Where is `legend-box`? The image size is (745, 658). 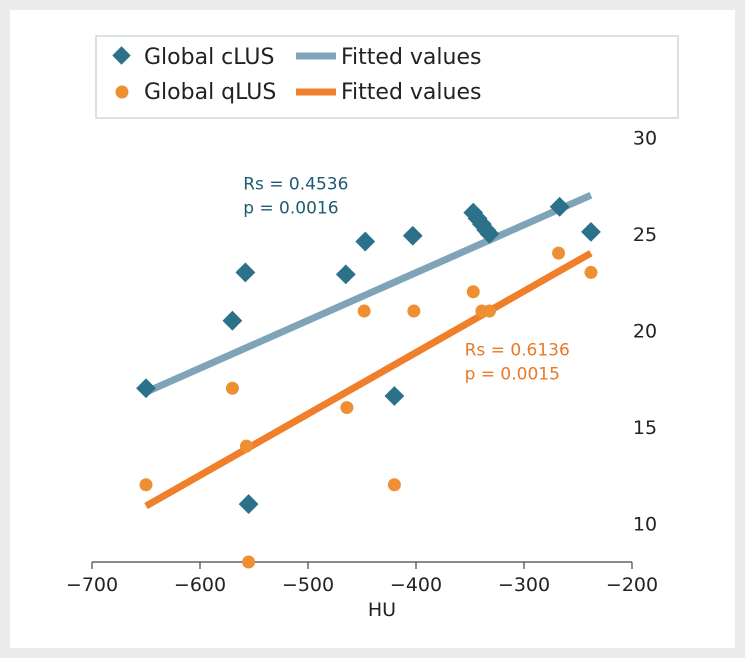
legend-box is located at coordinates (387, 77).